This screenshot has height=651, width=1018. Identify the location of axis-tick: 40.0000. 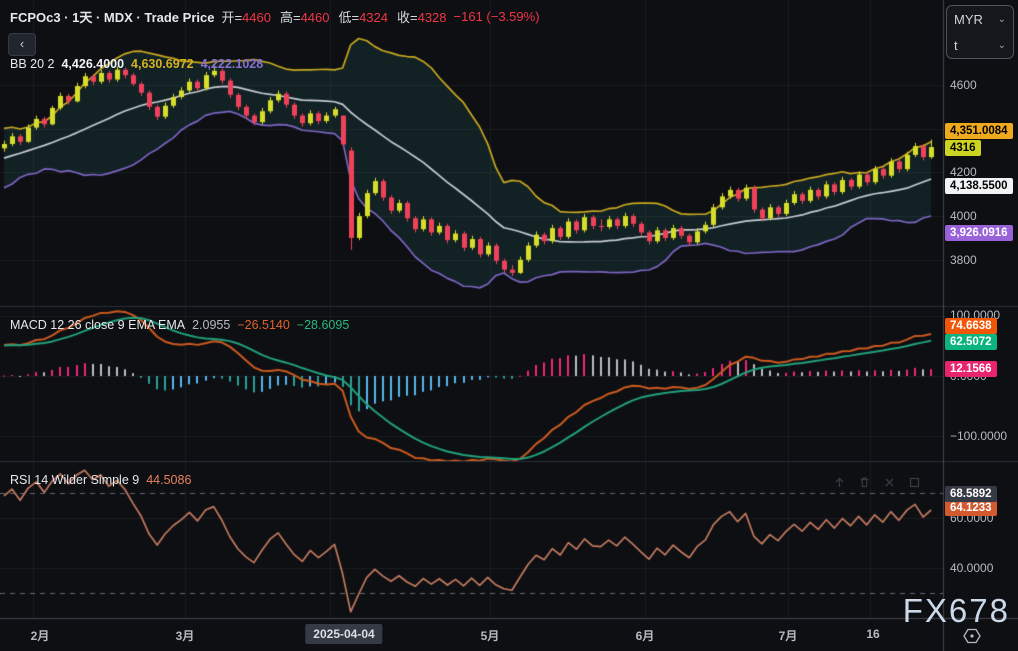
(972, 568).